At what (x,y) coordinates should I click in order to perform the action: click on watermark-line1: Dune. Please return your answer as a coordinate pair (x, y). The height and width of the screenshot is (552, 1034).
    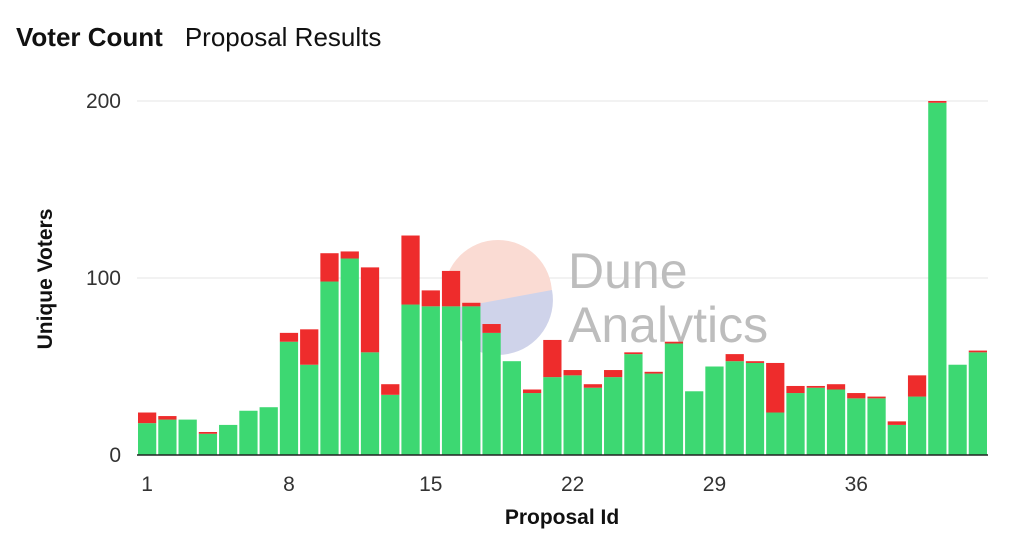
    Looking at the image, I should click on (628, 271).